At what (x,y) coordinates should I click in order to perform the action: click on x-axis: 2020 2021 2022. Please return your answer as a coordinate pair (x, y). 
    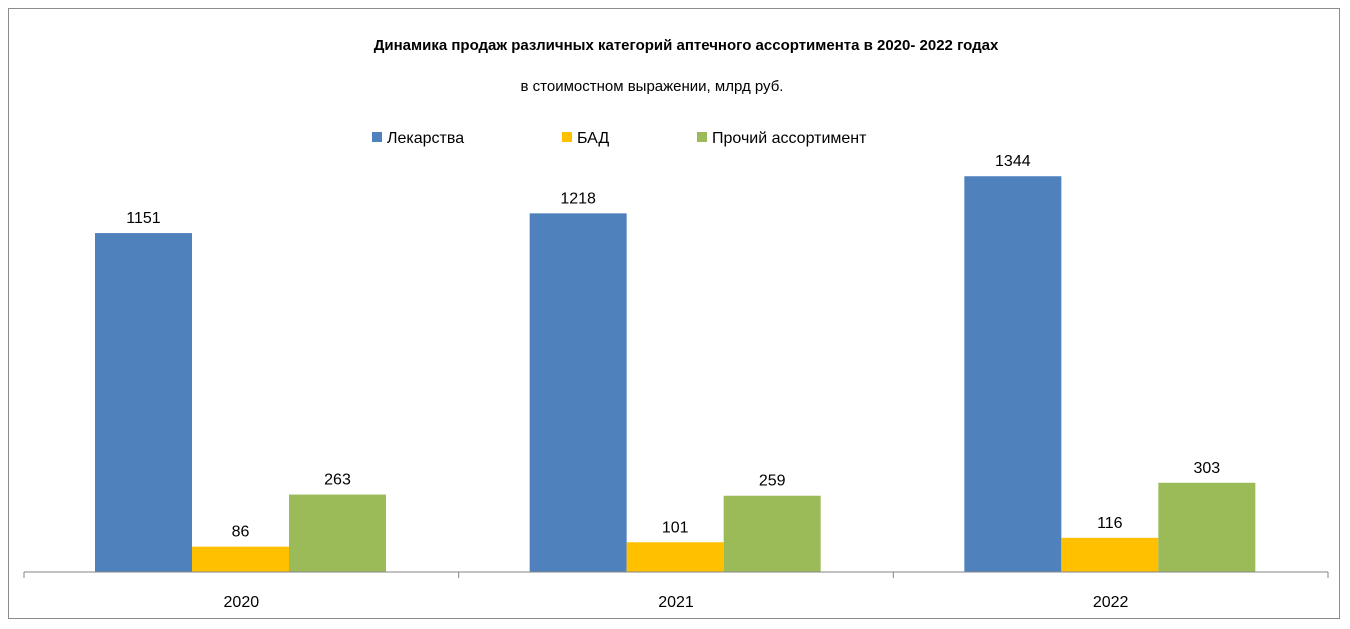
    Looking at the image, I should click on (676, 591).